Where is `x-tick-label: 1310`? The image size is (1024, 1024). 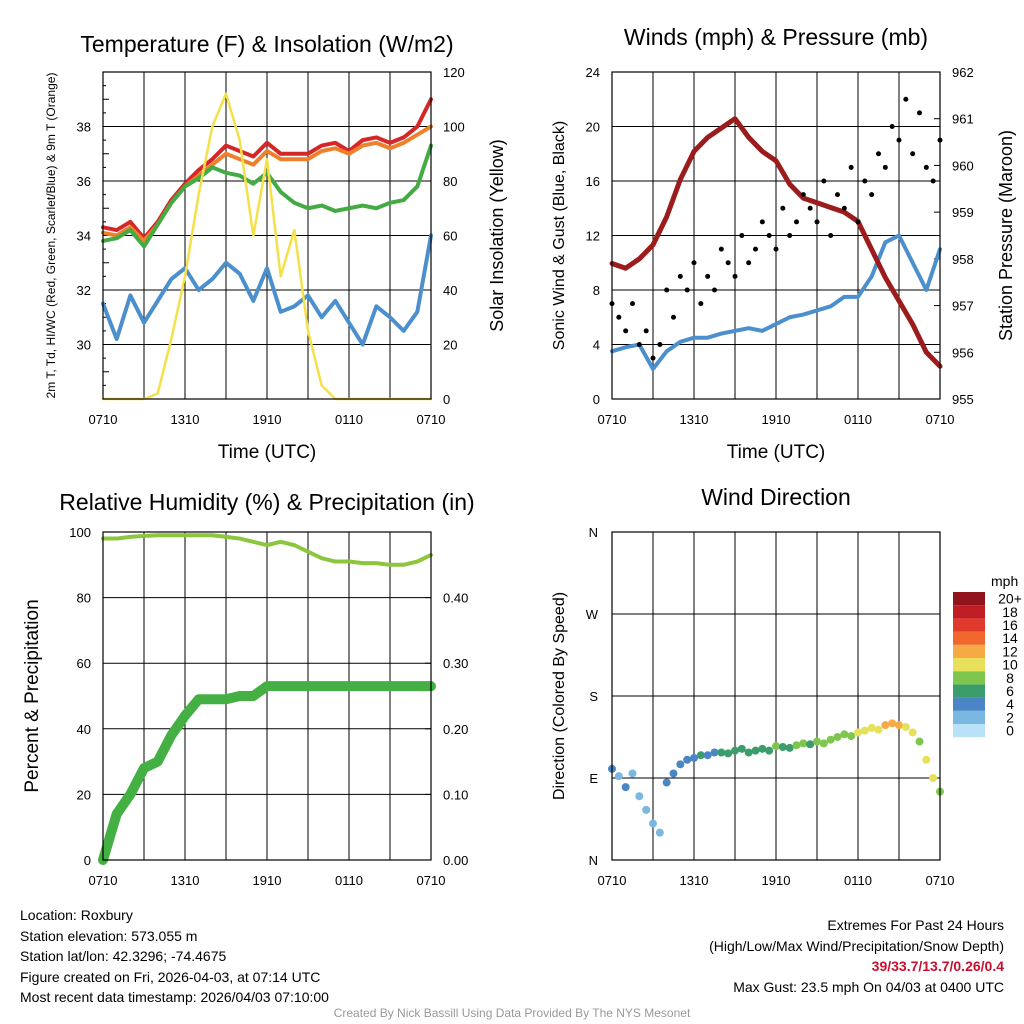 x-tick-label: 1310 is located at coordinates (185, 880).